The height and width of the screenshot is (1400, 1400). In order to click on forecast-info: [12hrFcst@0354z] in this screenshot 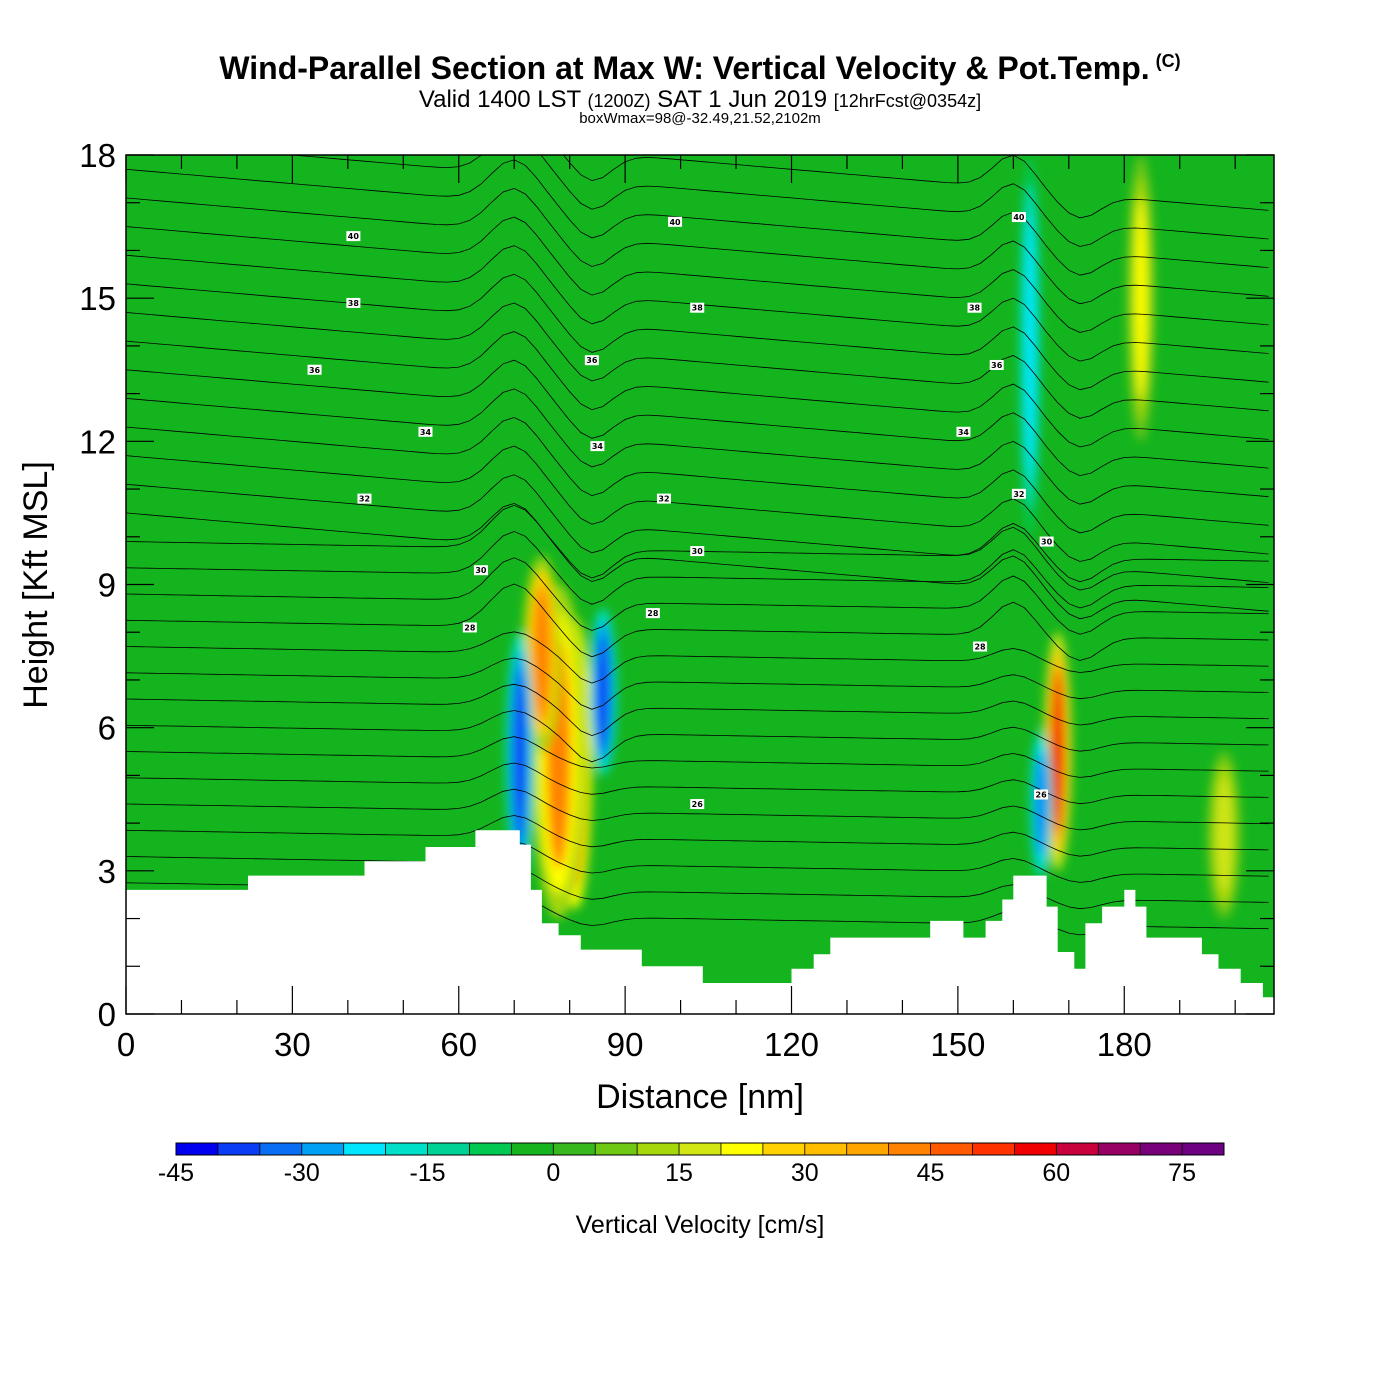, I will do `click(907, 101)`.